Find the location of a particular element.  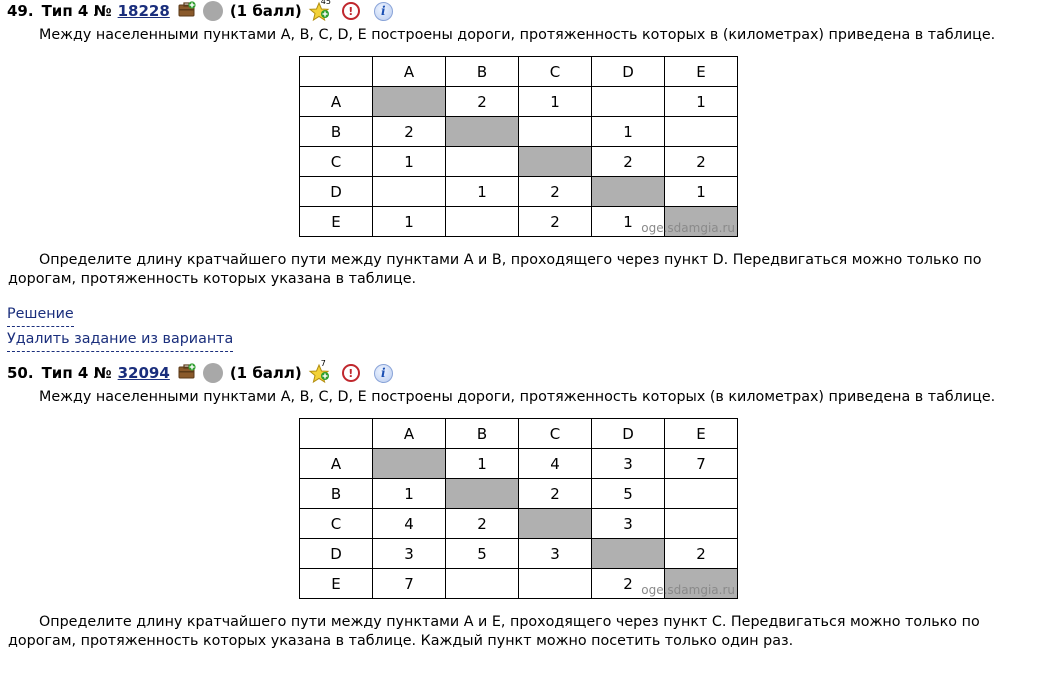

table-header-cell is located at coordinates (336, 433).